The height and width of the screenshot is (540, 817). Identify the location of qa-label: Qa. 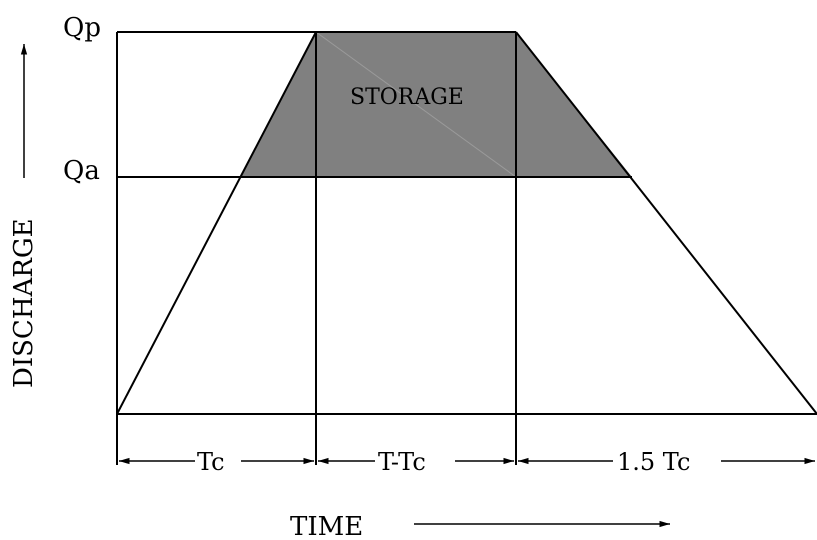
(81, 171).